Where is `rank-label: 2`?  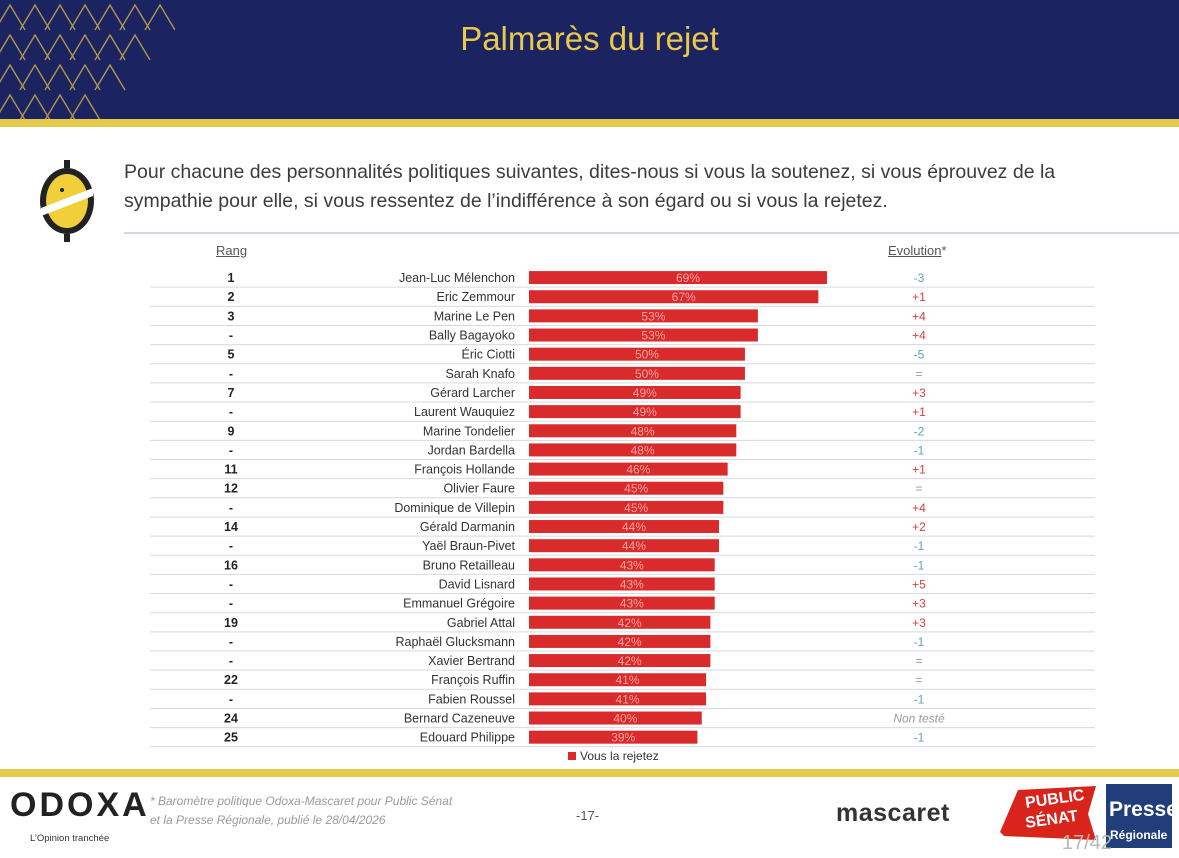
rank-label: 2 is located at coordinates (231, 297).